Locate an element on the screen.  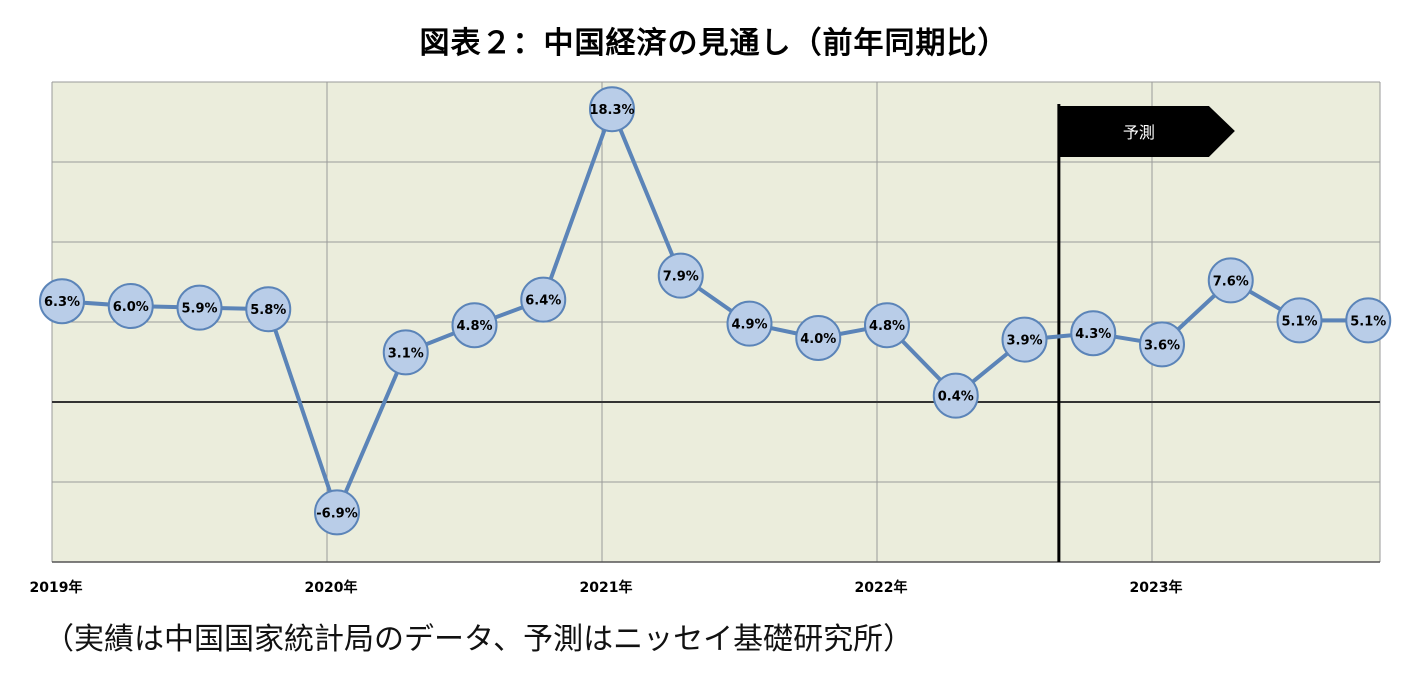
data-label: 4.0% is located at coordinates (818, 339).